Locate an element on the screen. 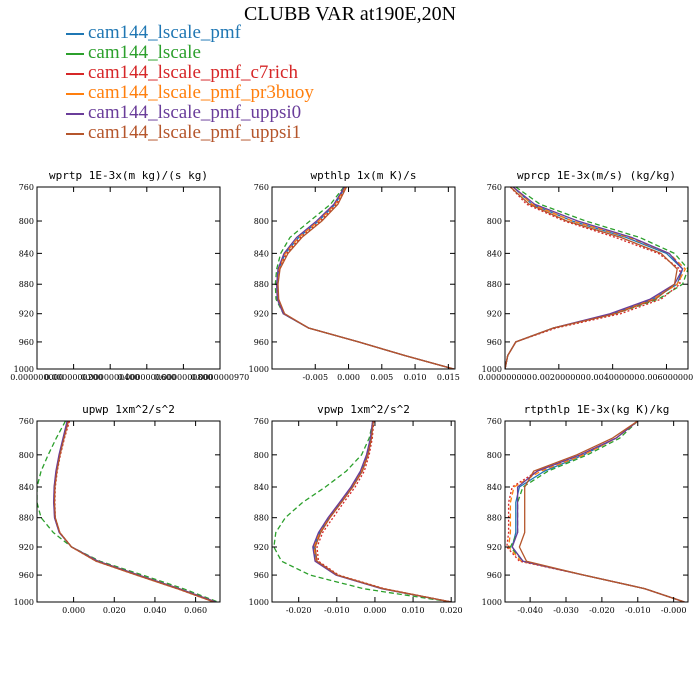 This screenshot has height=700, width=700. panel-title: wpthlp 1x(m K)/s is located at coordinates (364, 175).